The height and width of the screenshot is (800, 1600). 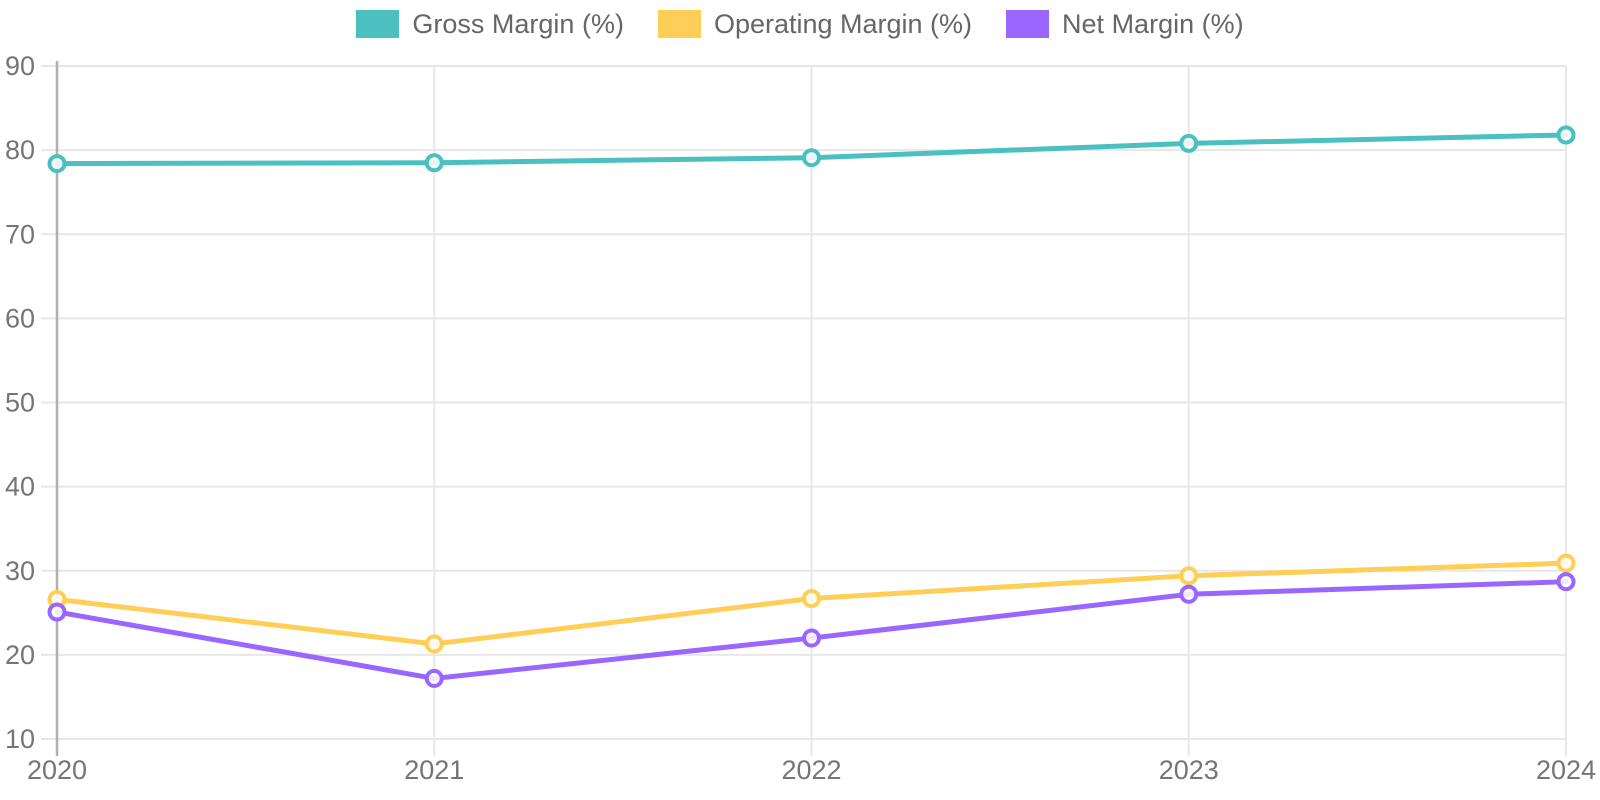 What do you see at coordinates (20, 66) in the screenshot?
I see `svg-text: 90` at bounding box center [20, 66].